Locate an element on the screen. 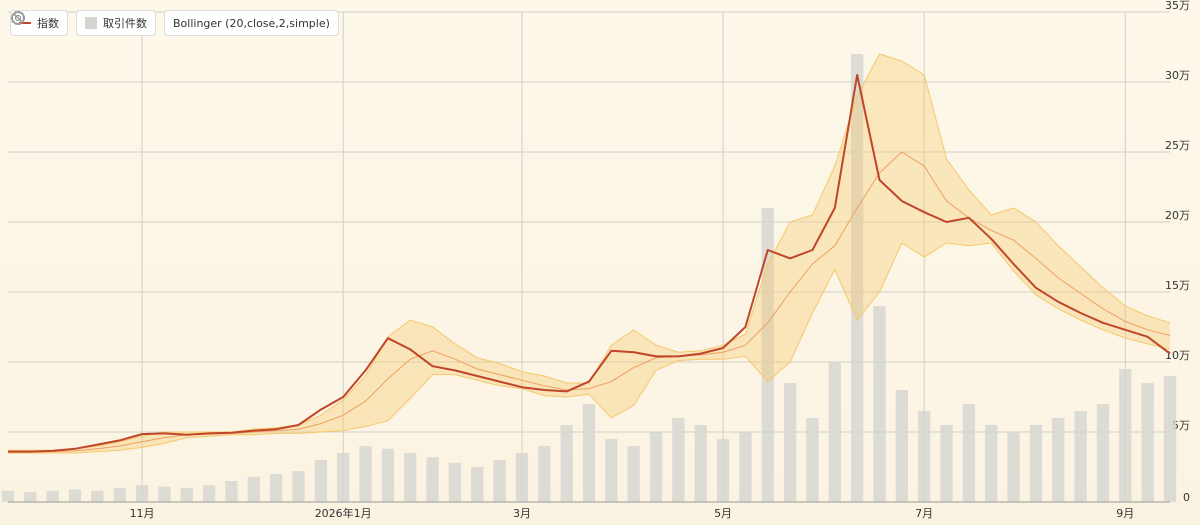 Image resolution: width=1200 pixels, height=525 pixels. x-tick-label: 5月 is located at coordinates (723, 513).